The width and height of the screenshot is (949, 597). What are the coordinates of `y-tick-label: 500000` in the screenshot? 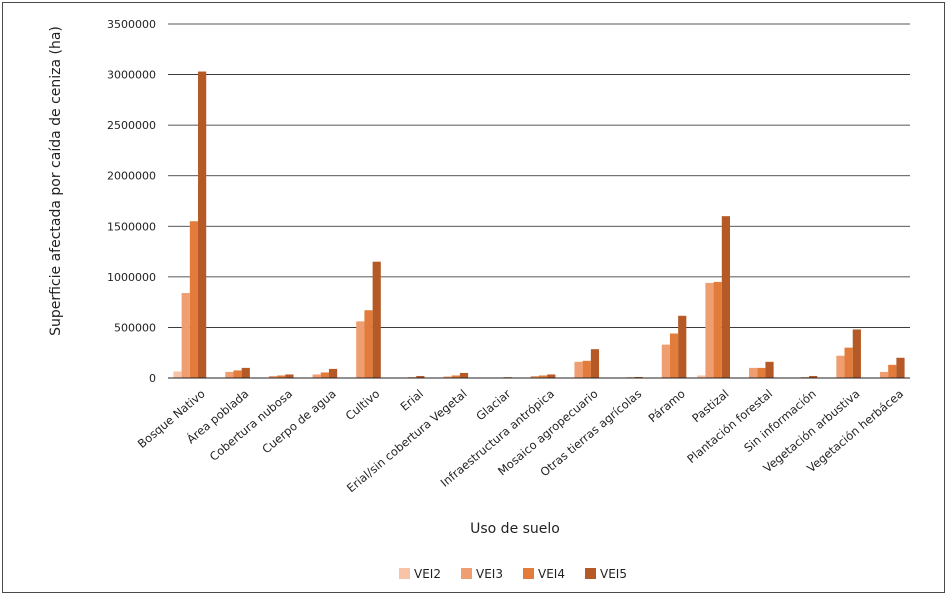 It's located at (135, 327).